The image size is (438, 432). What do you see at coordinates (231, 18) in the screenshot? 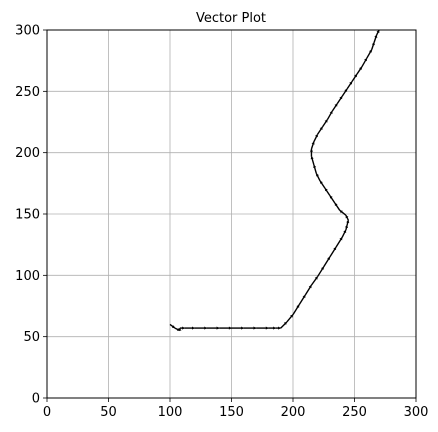
I see `chart-title: Vector Plot` at bounding box center [231, 18].